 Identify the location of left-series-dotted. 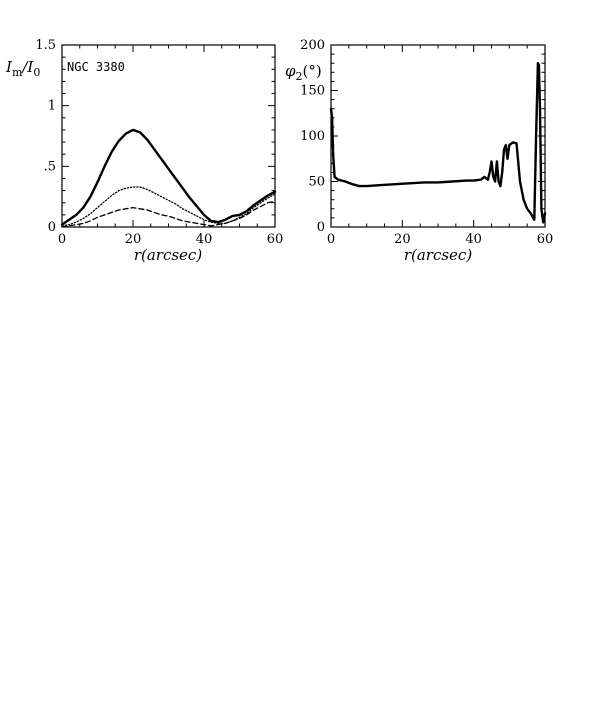
(168, 206).